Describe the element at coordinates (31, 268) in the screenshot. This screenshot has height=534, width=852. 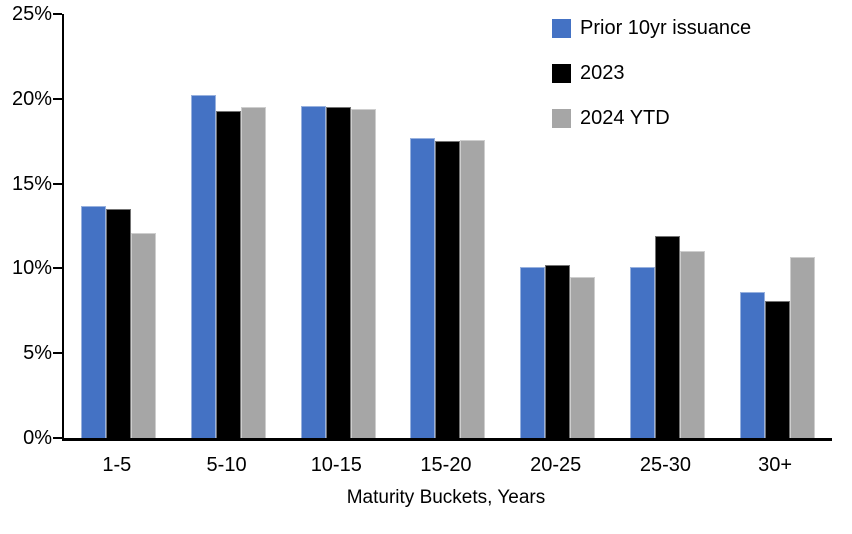
I see `y-tick-label: 10%` at that location.